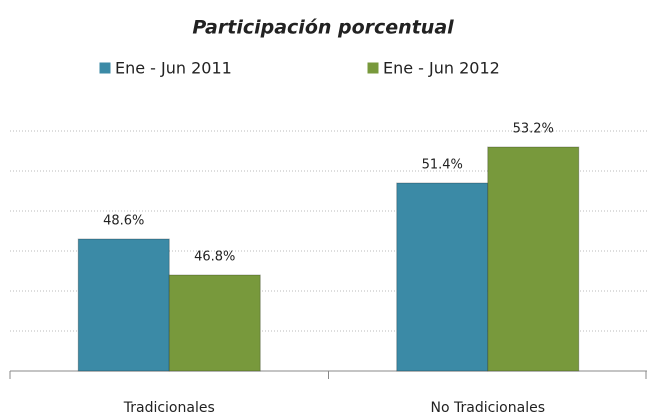 The width and height of the screenshot is (647, 416). Describe the element at coordinates (533, 129) in the screenshot. I see `data-label: 53.2%` at that location.